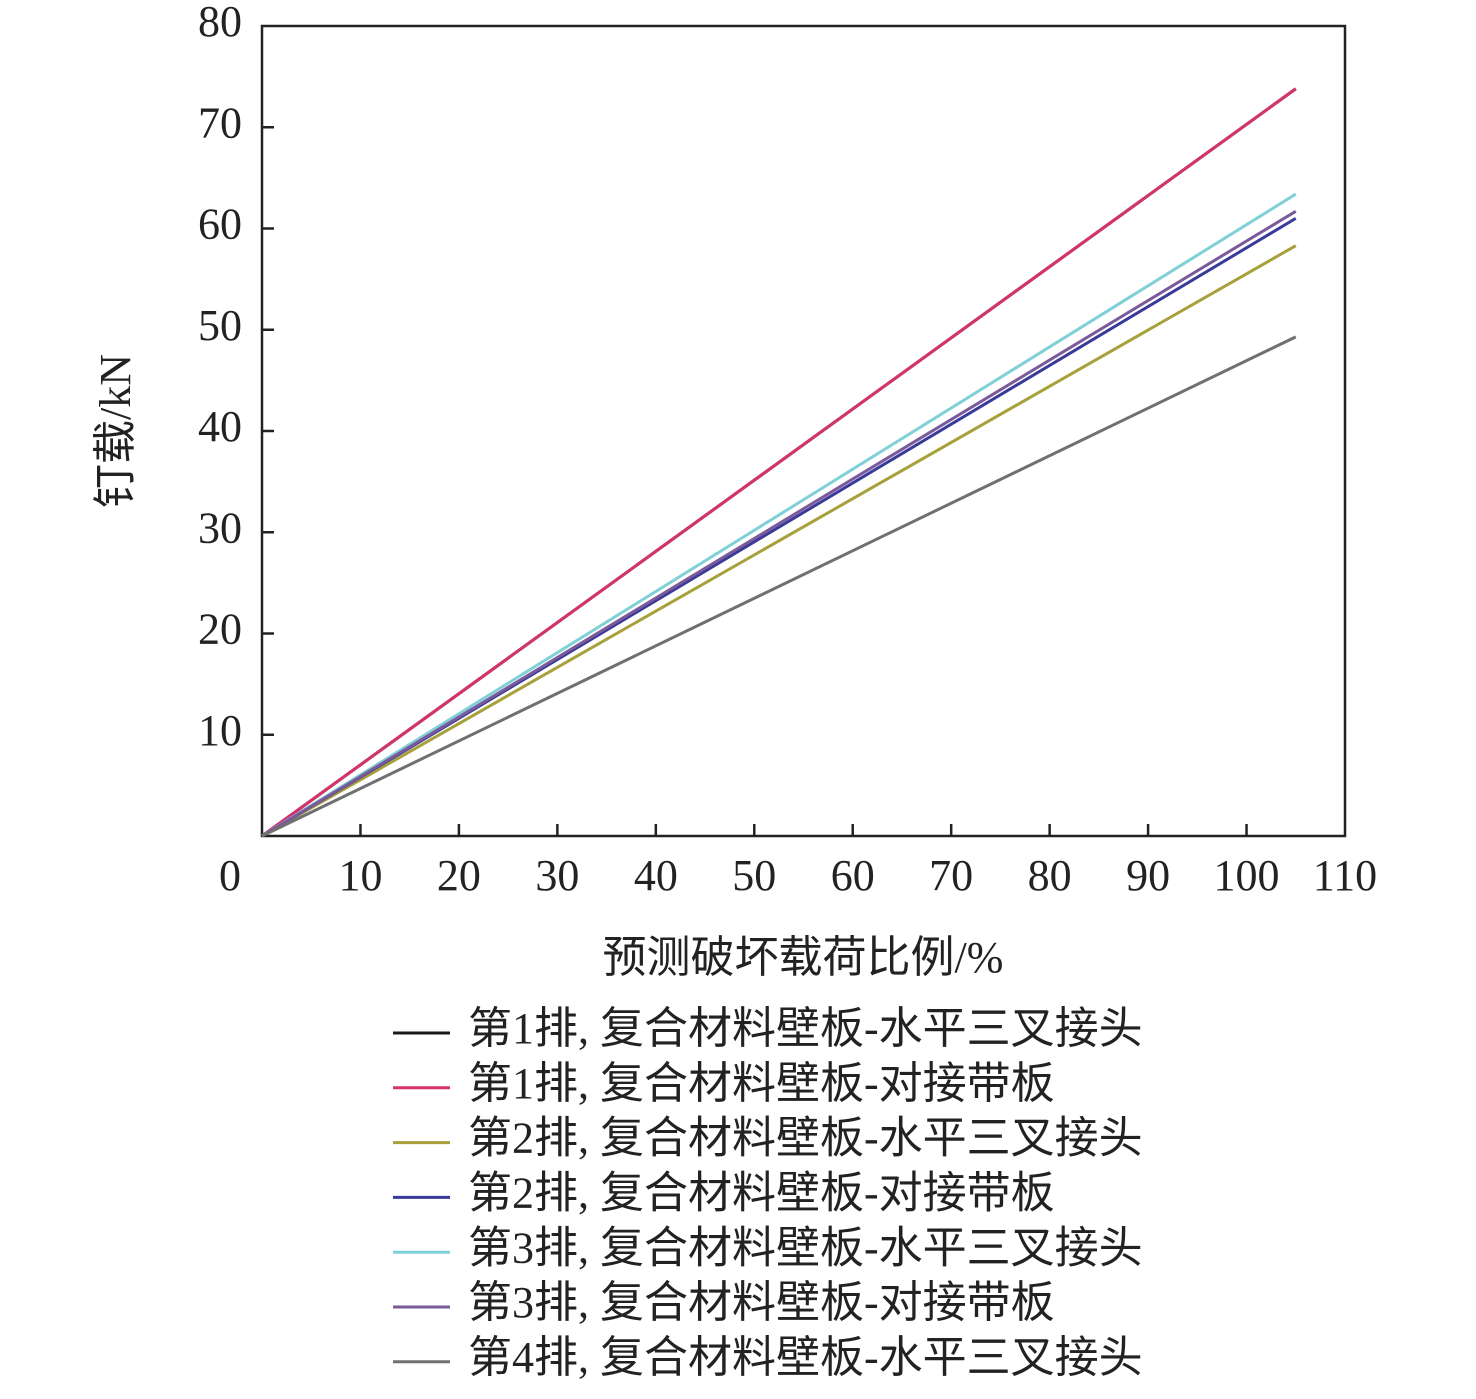 The width and height of the screenshot is (1476, 1399). What do you see at coordinates (557, 875) in the screenshot?
I see `x-tick-label: 30` at bounding box center [557, 875].